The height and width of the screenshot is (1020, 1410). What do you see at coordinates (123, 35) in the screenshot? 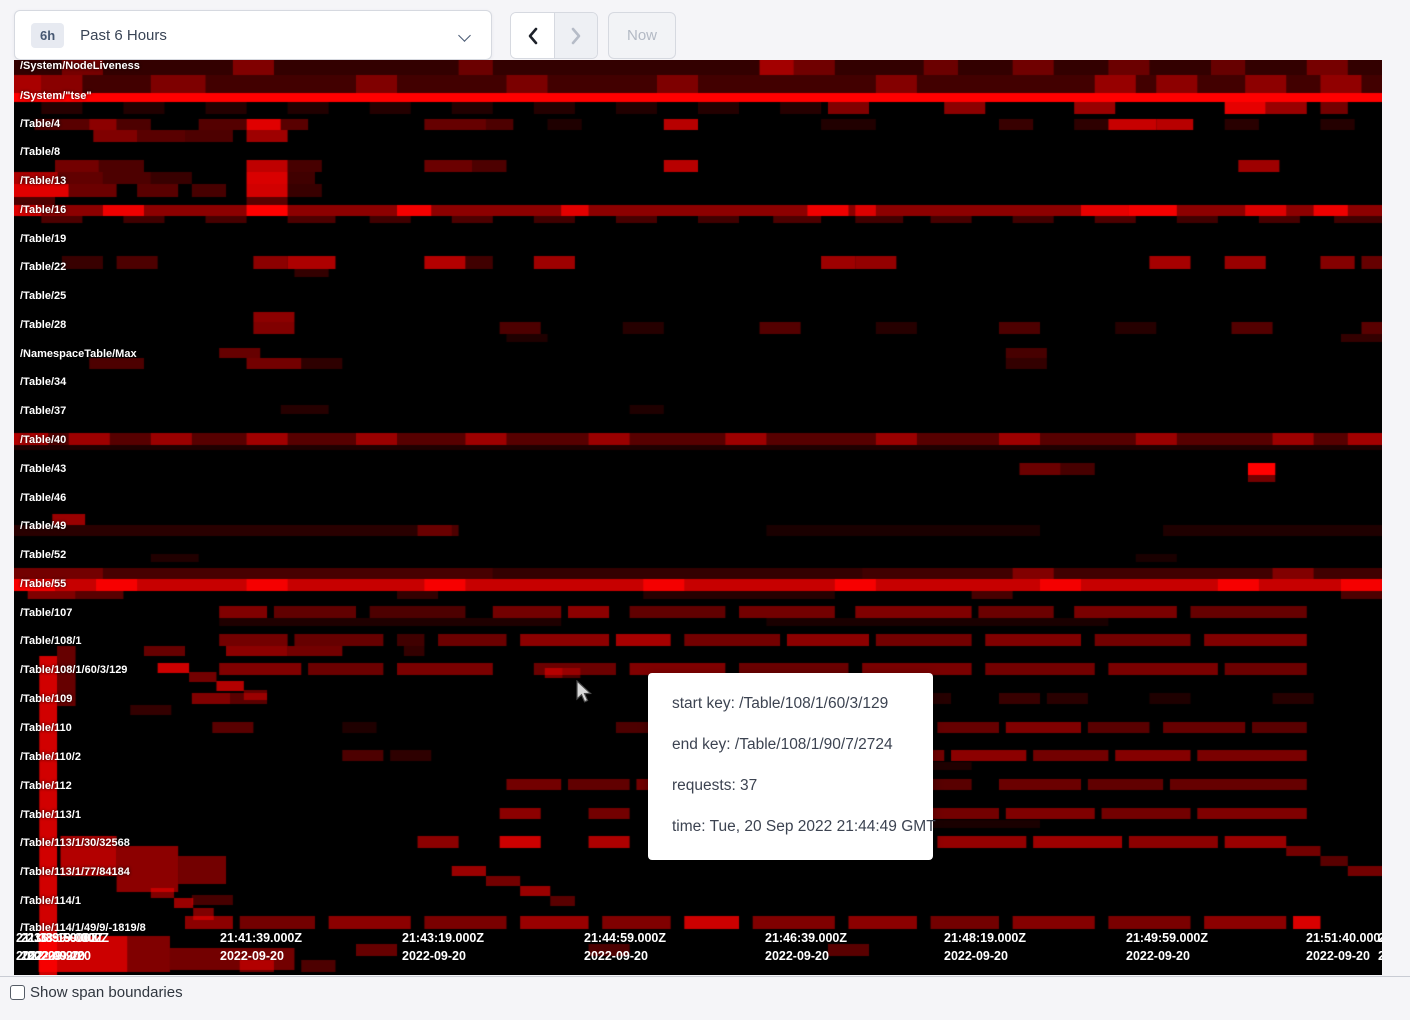
I see `time-window-label: Past 6 Hours` at bounding box center [123, 35].